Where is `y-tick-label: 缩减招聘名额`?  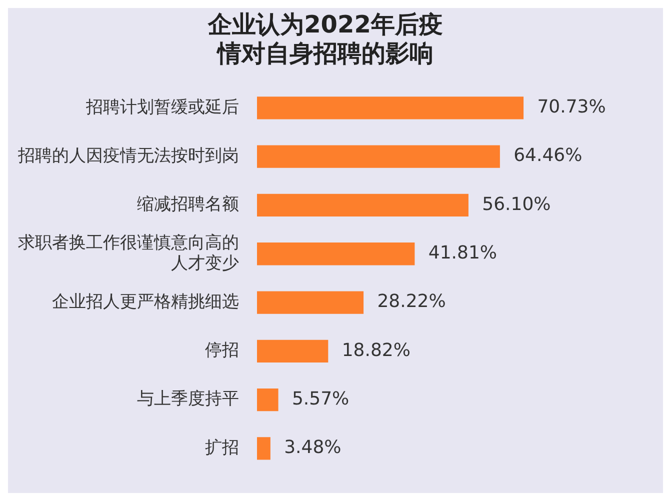
y-tick-label: 缩减招聘名额 is located at coordinates (188, 204).